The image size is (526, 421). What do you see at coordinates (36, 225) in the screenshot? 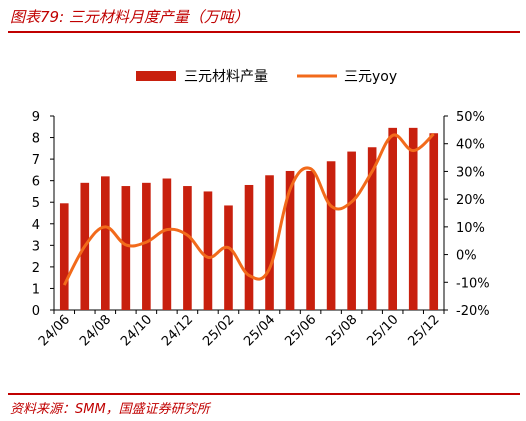
I see `y-left-tick-label: 4` at bounding box center [36, 225].